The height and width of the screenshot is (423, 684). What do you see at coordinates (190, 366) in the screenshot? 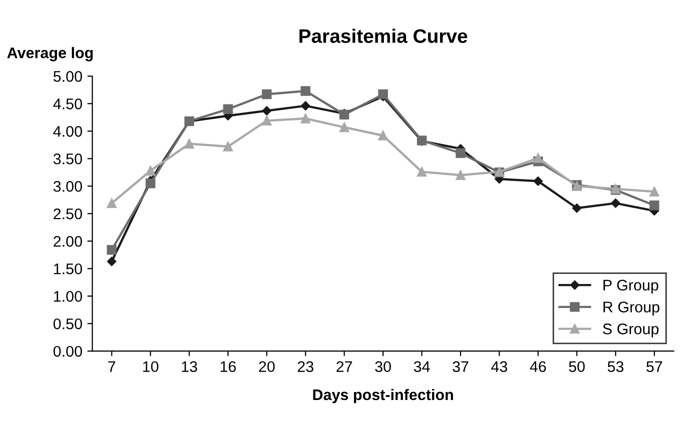
I see `x-tick-label: 13` at bounding box center [190, 366].